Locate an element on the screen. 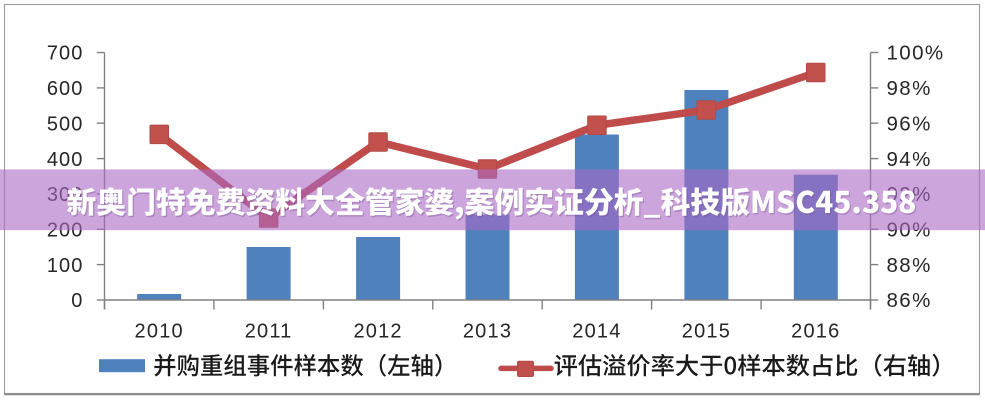 The width and height of the screenshot is (985, 405). svg-text: 600 is located at coordinates (65, 89).